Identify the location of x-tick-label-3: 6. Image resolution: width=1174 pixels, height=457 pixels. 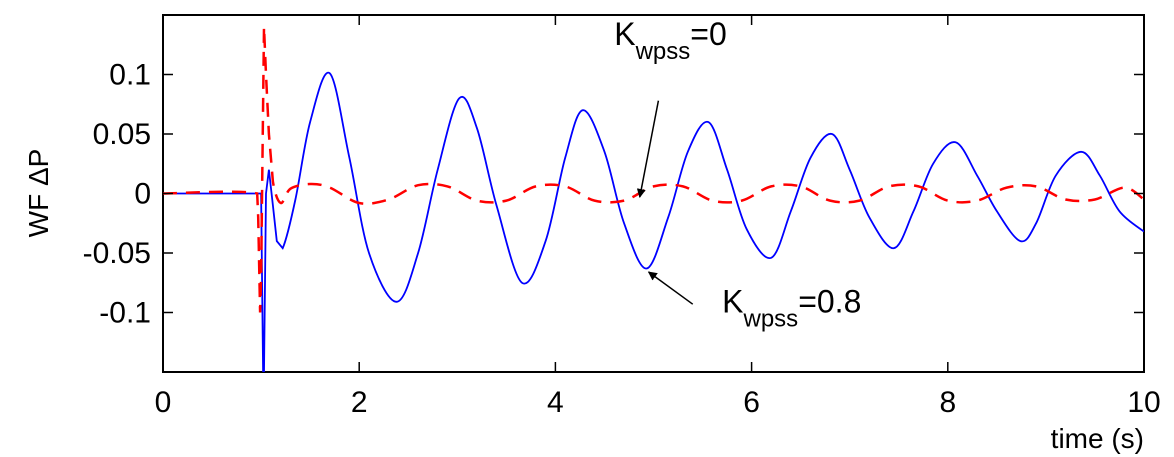
(751, 402).